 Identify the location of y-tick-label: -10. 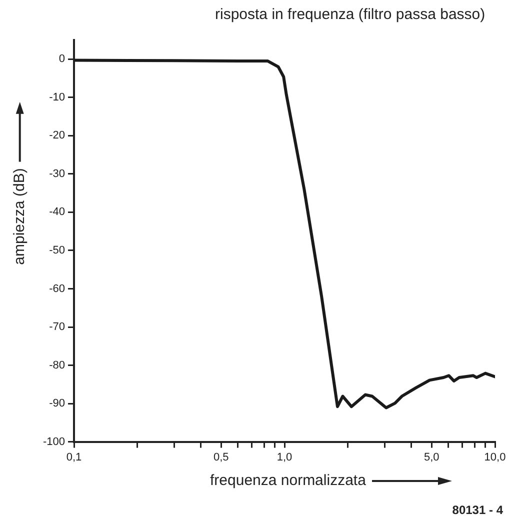
(57, 97).